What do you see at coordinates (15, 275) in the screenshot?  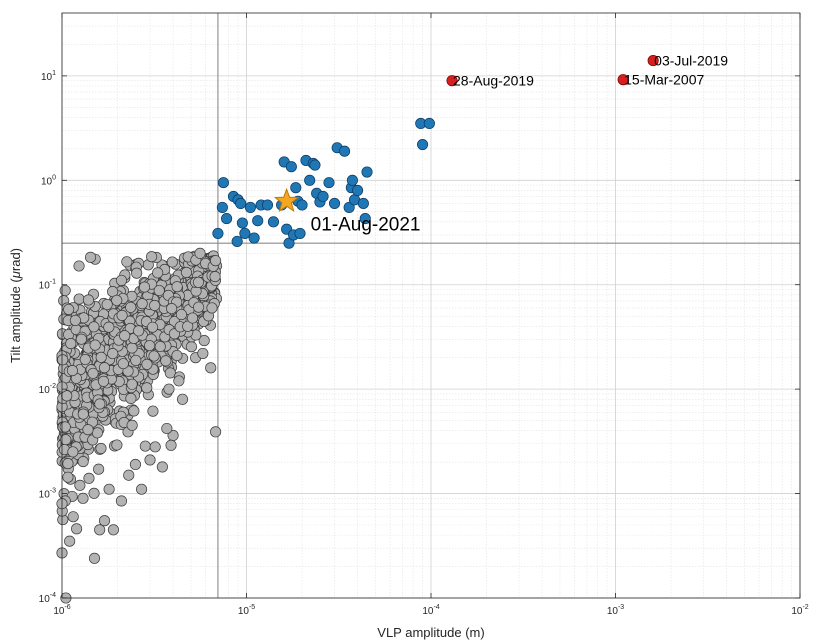 I see `y-axis-label-mu: μ` at bounding box center [15, 275].